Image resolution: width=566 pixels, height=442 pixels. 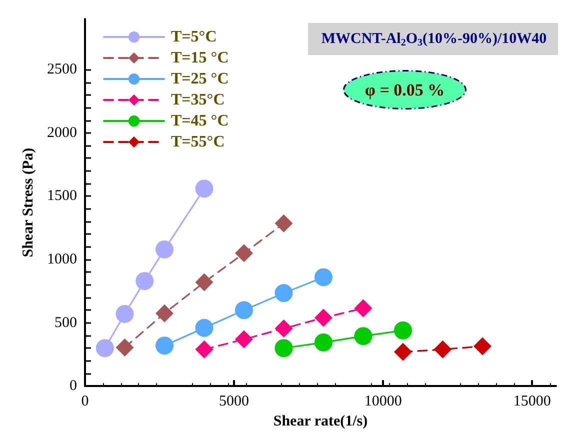 I want to click on legend-label: T=5°C, so click(x=194, y=37).